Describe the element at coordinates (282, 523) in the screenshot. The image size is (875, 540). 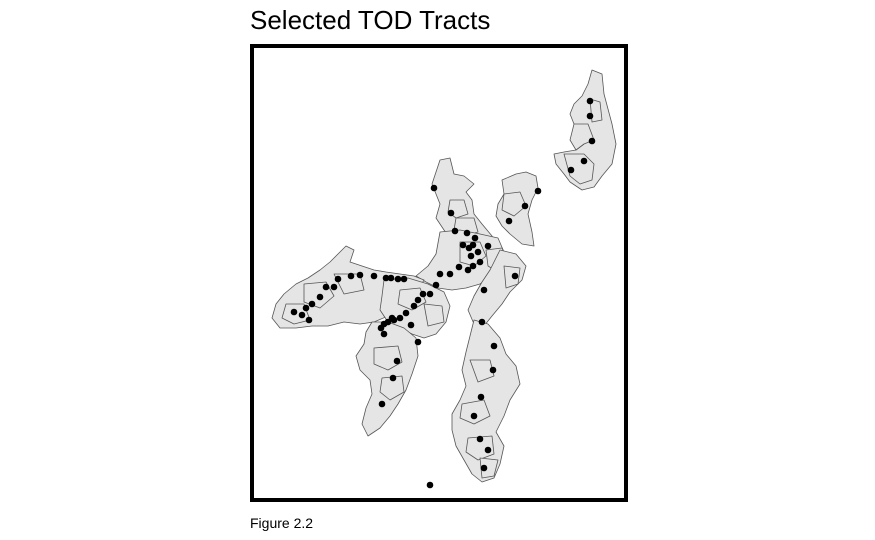
I see `figure-caption: Figure 2.2` at that location.